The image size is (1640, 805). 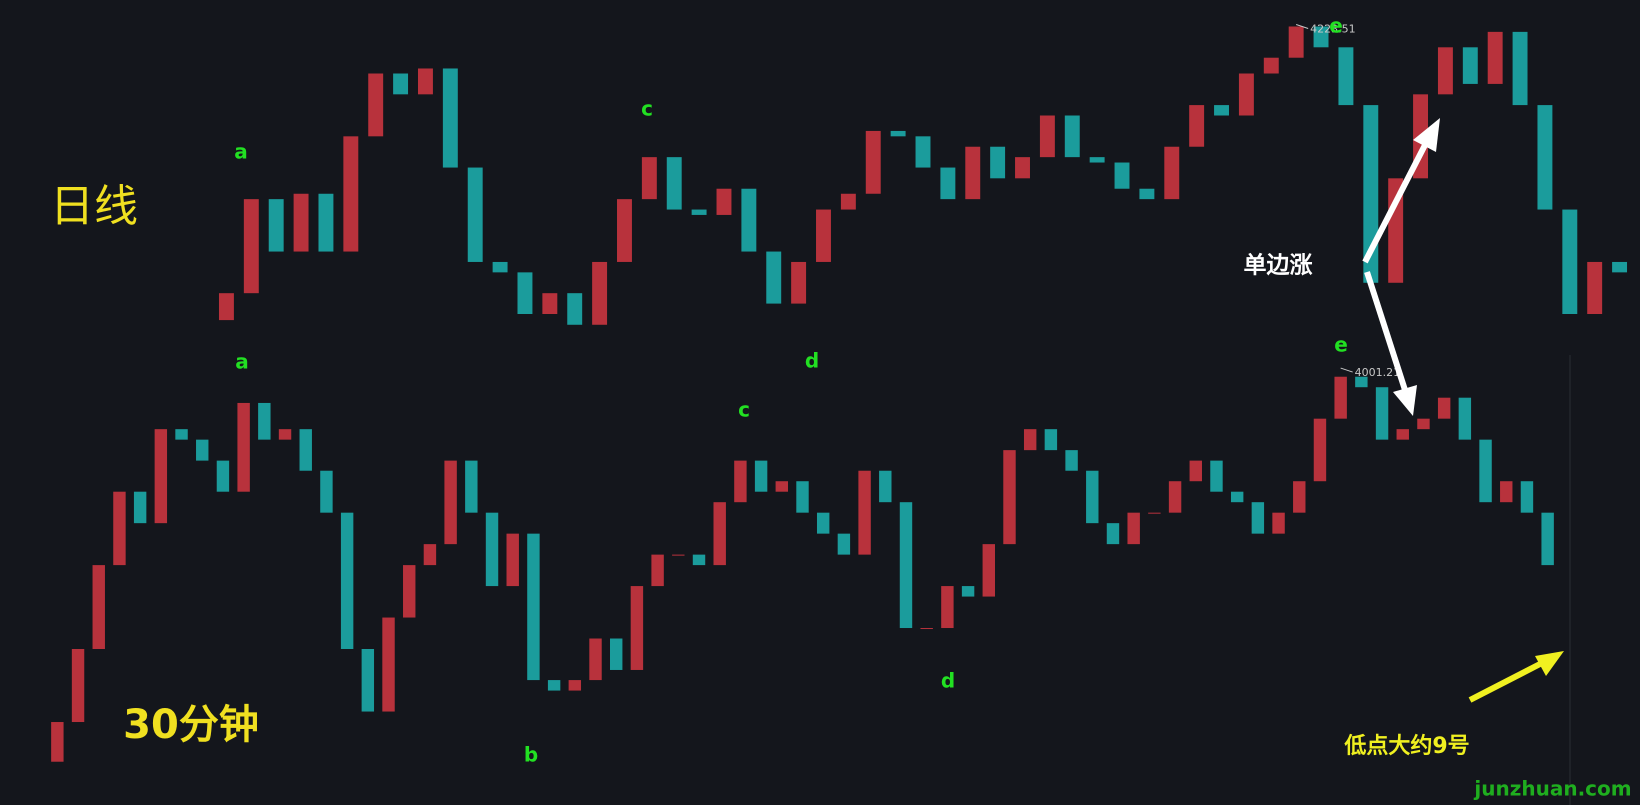 I want to click on watermark: junzhuan.com, so click(x=1552, y=789).